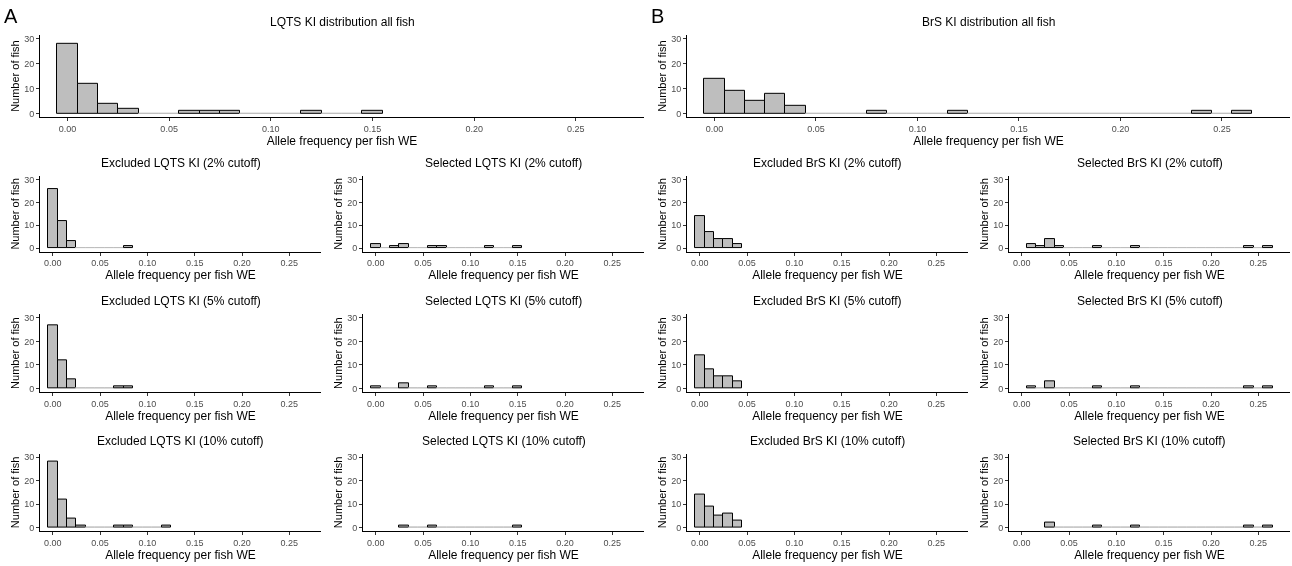 This screenshot has height=566, width=1292. What do you see at coordinates (504, 441) in the screenshot?
I see `chart-title: Selected LQTS KI (10% cutoff)` at bounding box center [504, 441].